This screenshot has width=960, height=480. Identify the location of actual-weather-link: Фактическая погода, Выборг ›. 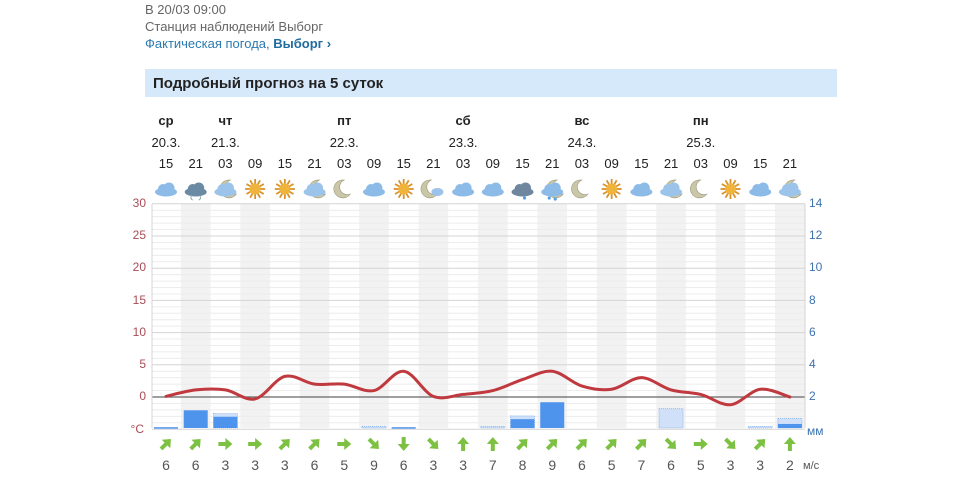
(238, 43).